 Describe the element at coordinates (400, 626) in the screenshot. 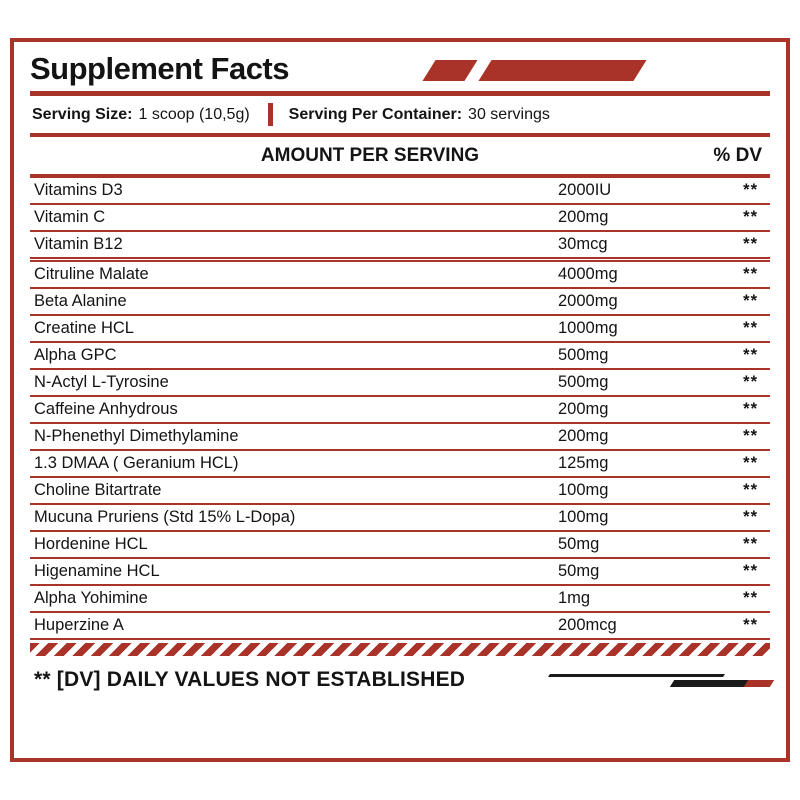

I see `table-row: Huperzine A 200mcg **` at that location.